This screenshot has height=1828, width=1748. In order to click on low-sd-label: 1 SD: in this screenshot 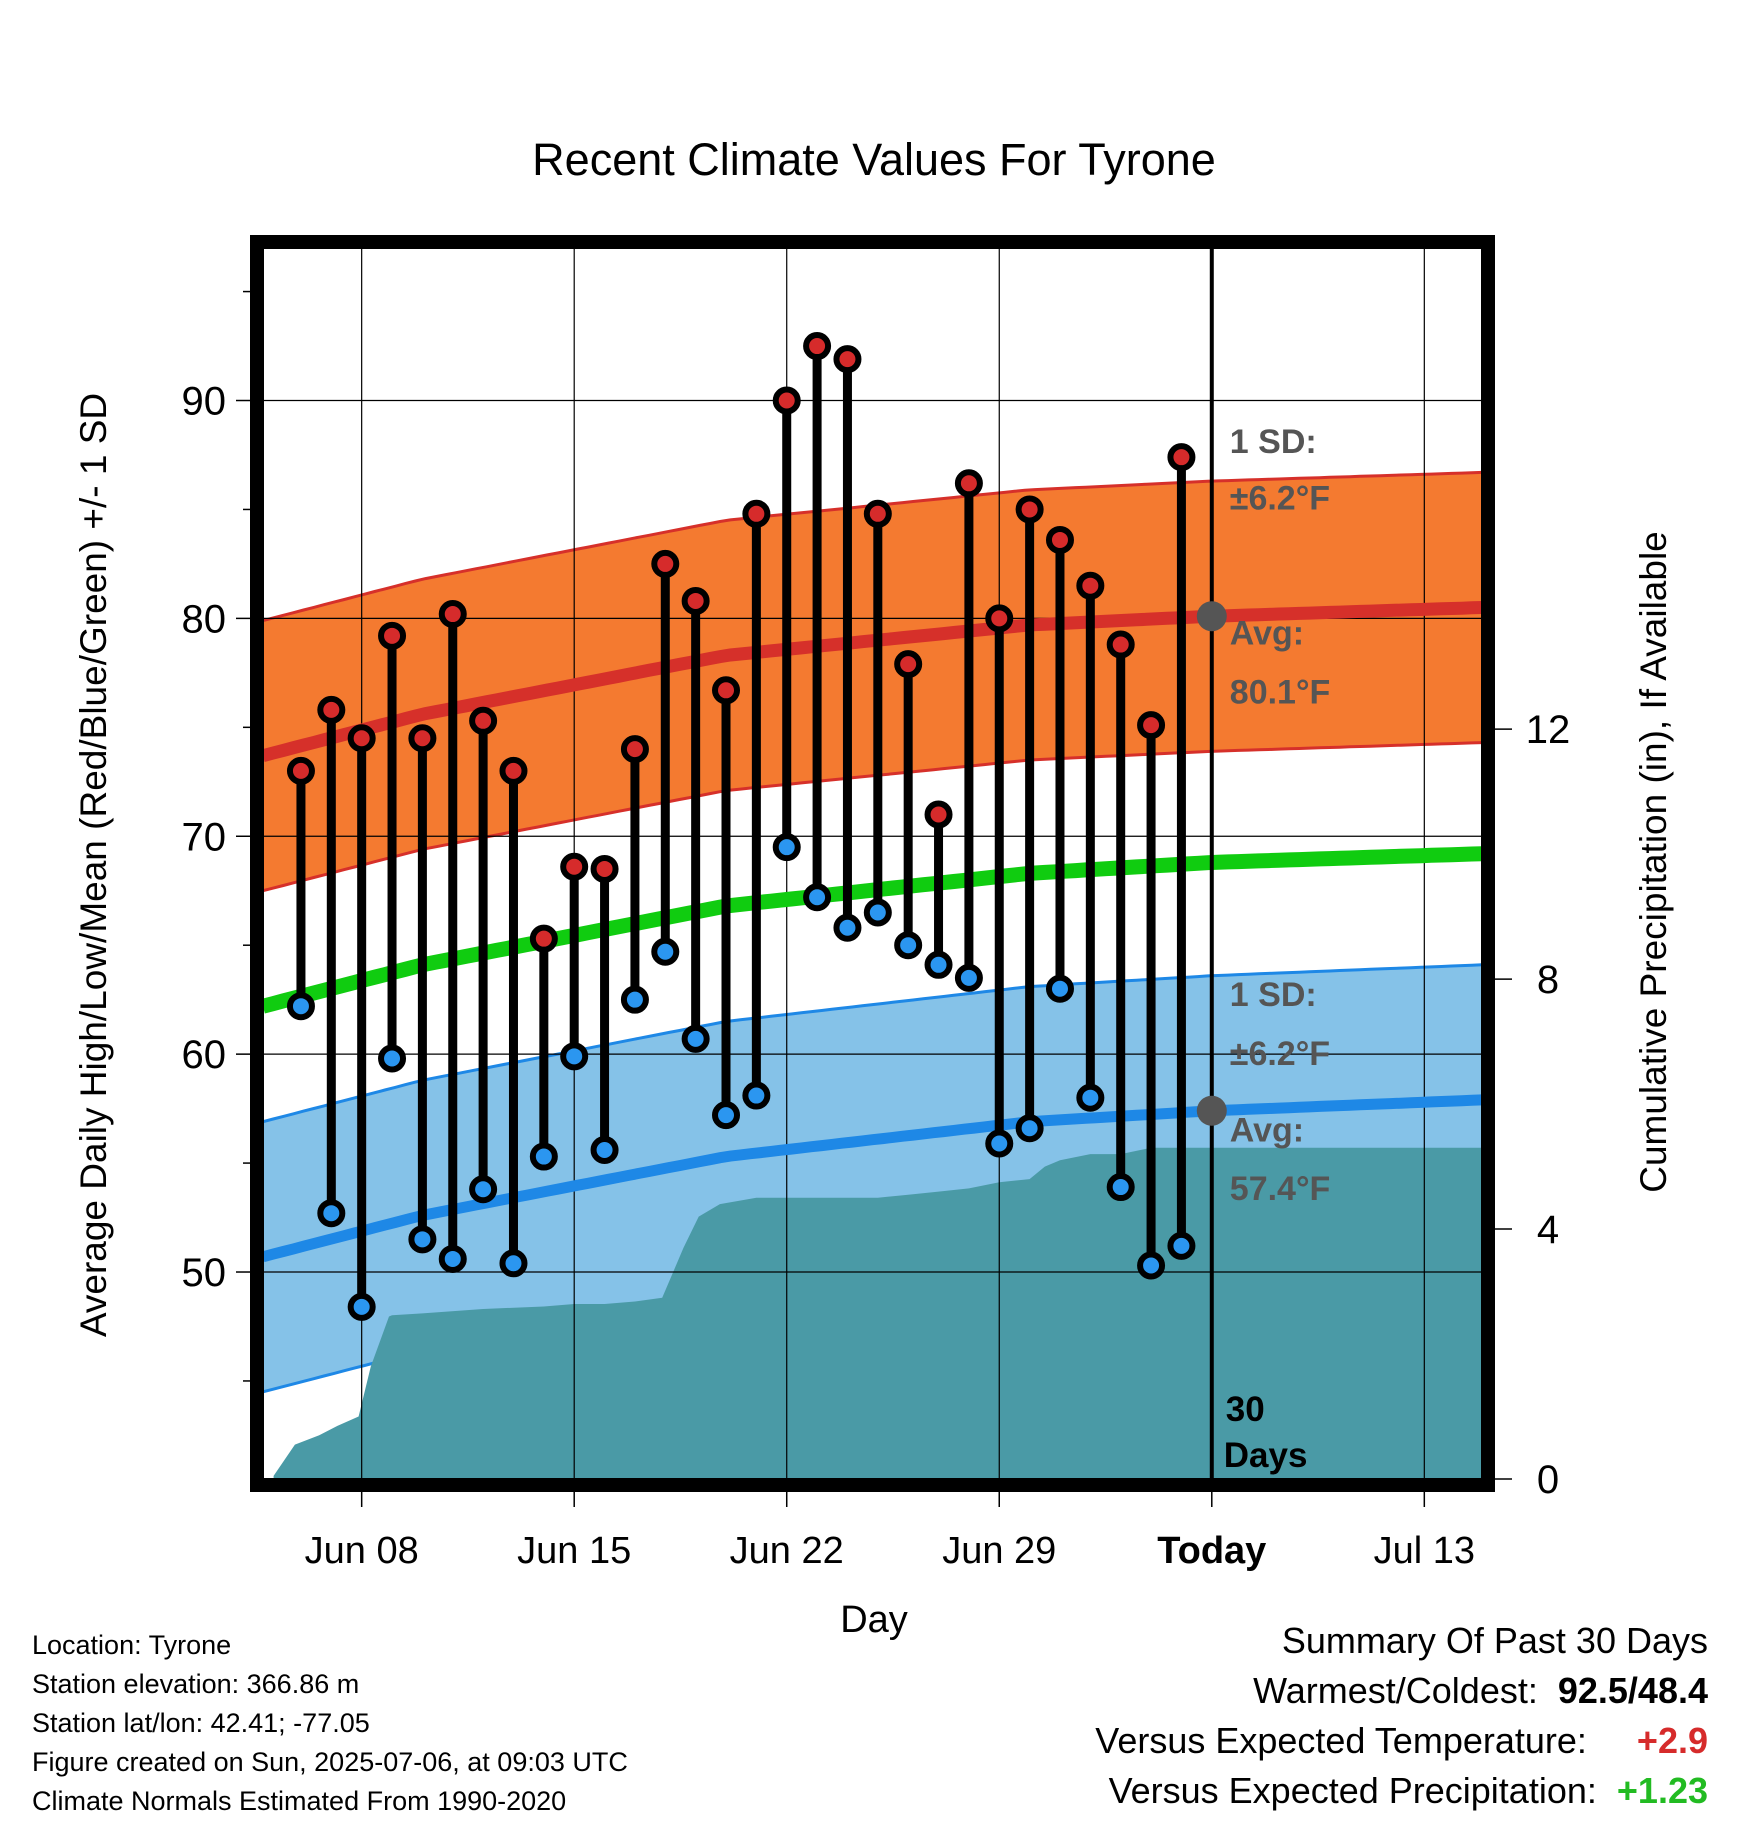, I will do `click(1273, 995)`.